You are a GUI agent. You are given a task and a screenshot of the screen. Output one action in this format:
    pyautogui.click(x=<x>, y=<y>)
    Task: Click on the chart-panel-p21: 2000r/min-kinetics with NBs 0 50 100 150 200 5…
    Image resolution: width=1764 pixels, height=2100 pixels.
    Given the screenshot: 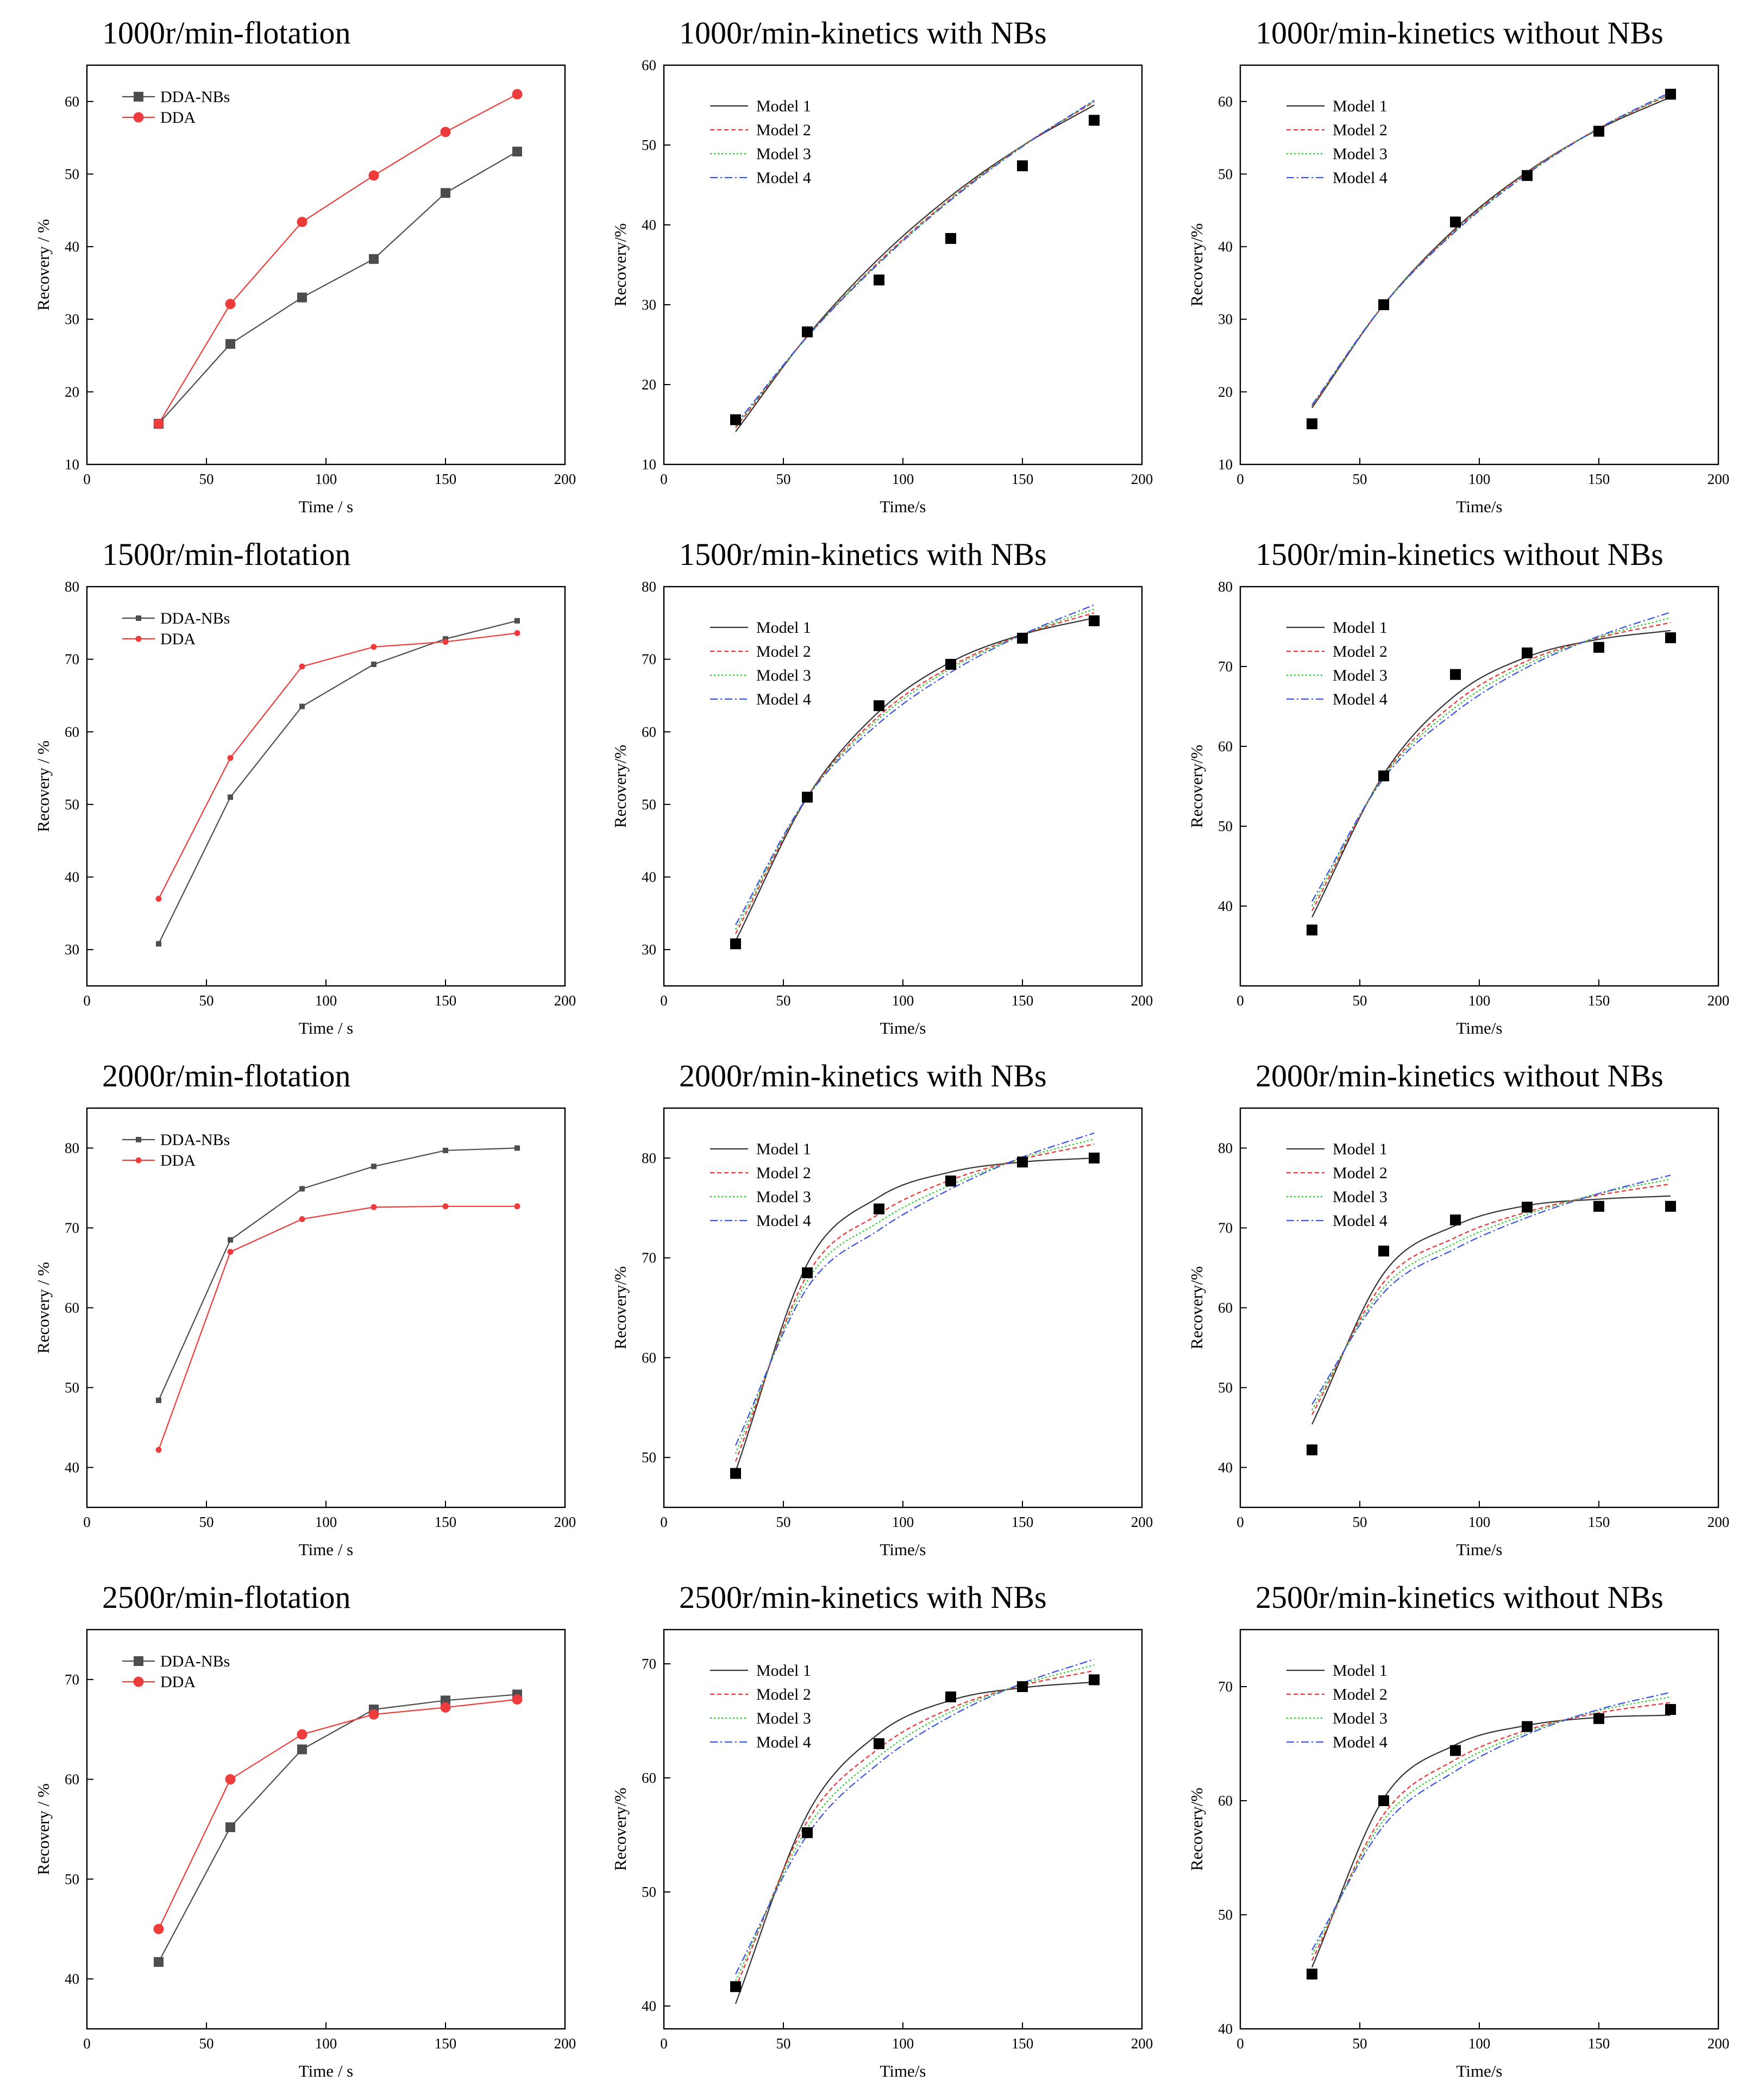 What is the action you would take?
    pyautogui.click(x=882, y=1308)
    